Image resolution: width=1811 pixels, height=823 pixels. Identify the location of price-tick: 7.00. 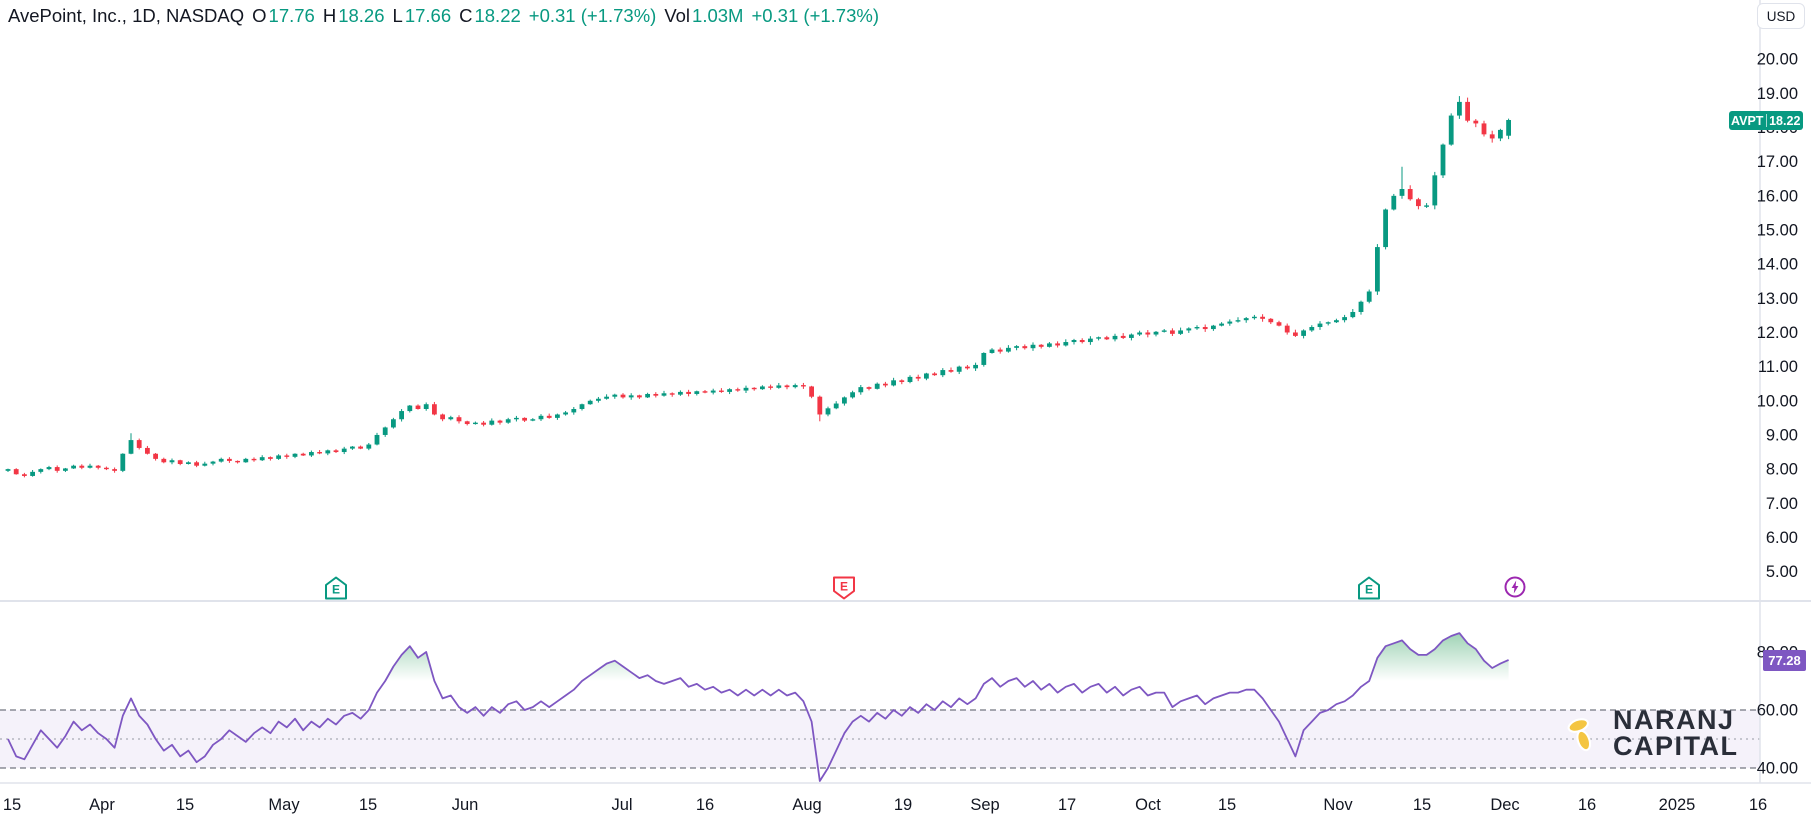
(1782, 504).